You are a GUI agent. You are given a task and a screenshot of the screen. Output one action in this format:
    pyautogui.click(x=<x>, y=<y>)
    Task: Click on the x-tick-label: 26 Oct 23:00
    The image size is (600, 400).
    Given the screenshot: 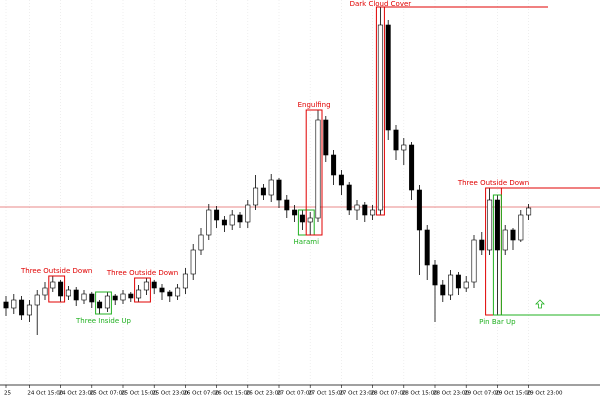 What is the action you would take?
    pyautogui.click(x=264, y=394)
    